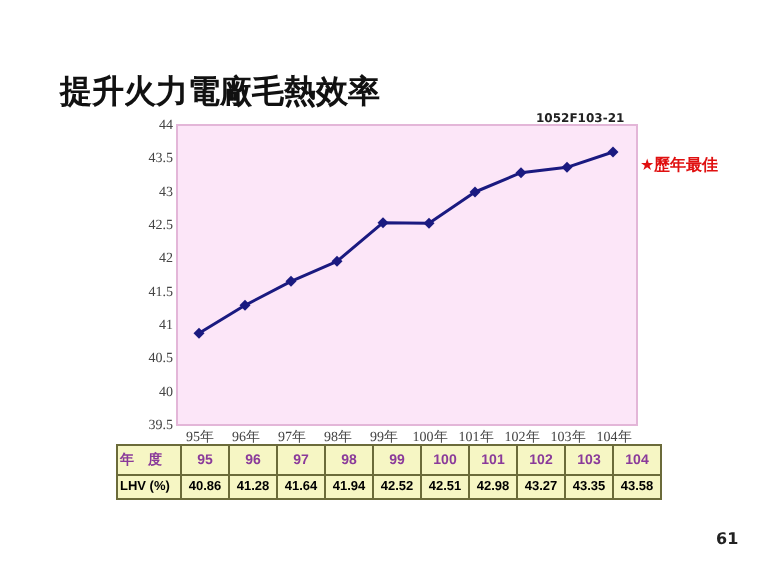  Describe the element at coordinates (220, 93) in the screenshot. I see `chart-title: 提升火力電廠毛熱效率` at that location.